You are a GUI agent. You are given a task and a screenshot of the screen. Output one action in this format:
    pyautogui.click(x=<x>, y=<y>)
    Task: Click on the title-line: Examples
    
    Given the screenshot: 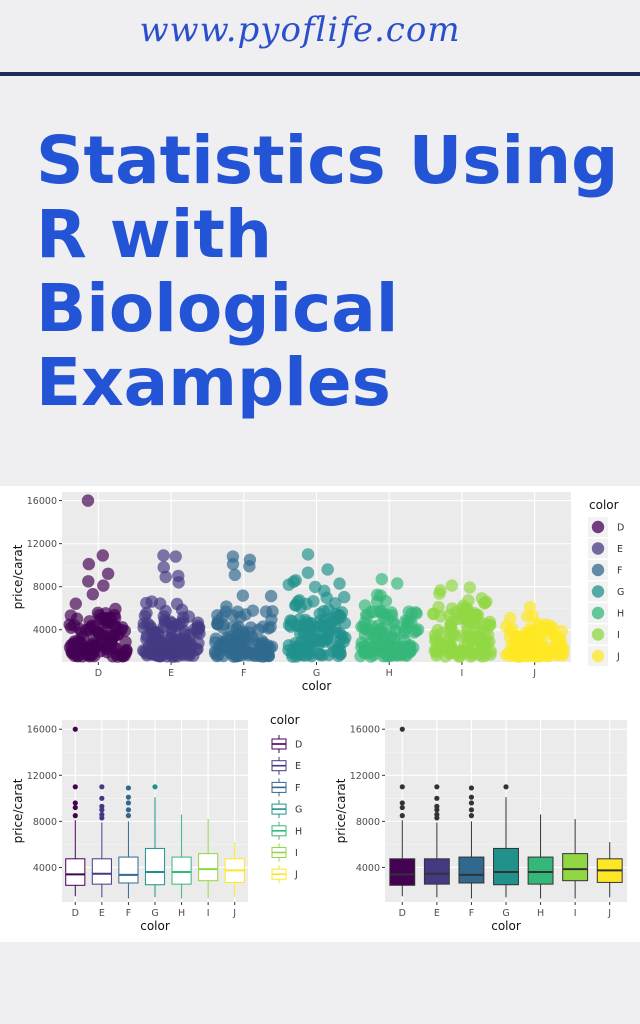 What is the action you would take?
    pyautogui.click(x=213, y=382)
    